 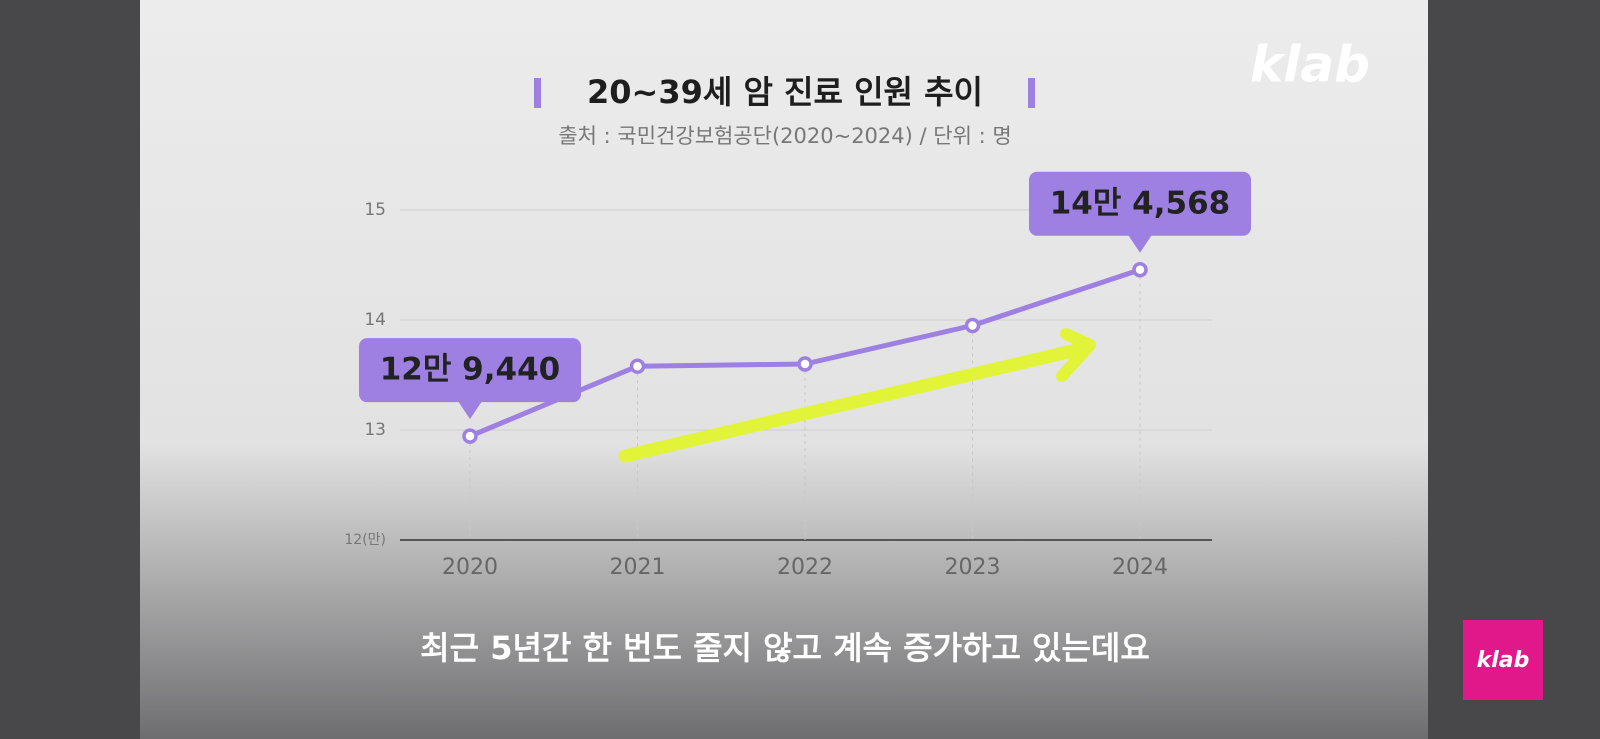 What do you see at coordinates (1140, 567) in the screenshot?
I see `x-tick-label: 2024` at bounding box center [1140, 567].